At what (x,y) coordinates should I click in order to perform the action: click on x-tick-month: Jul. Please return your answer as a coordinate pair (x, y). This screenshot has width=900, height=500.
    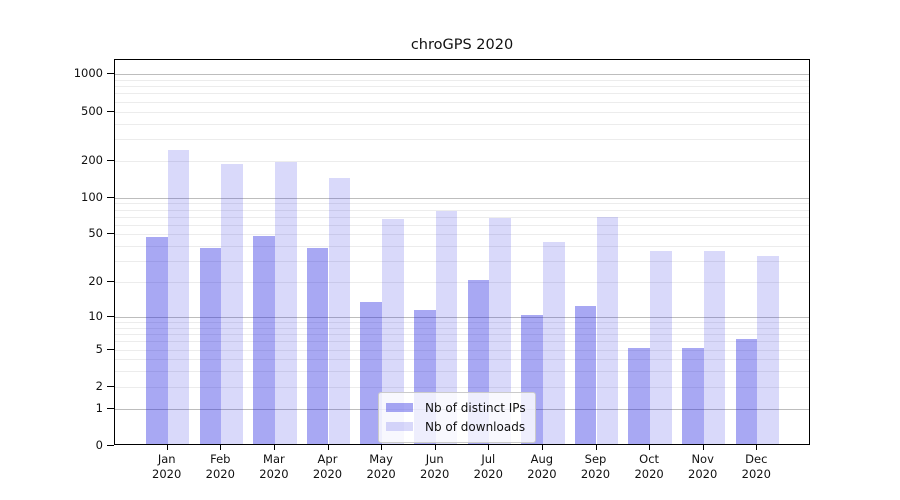
    Looking at the image, I should click on (488, 459).